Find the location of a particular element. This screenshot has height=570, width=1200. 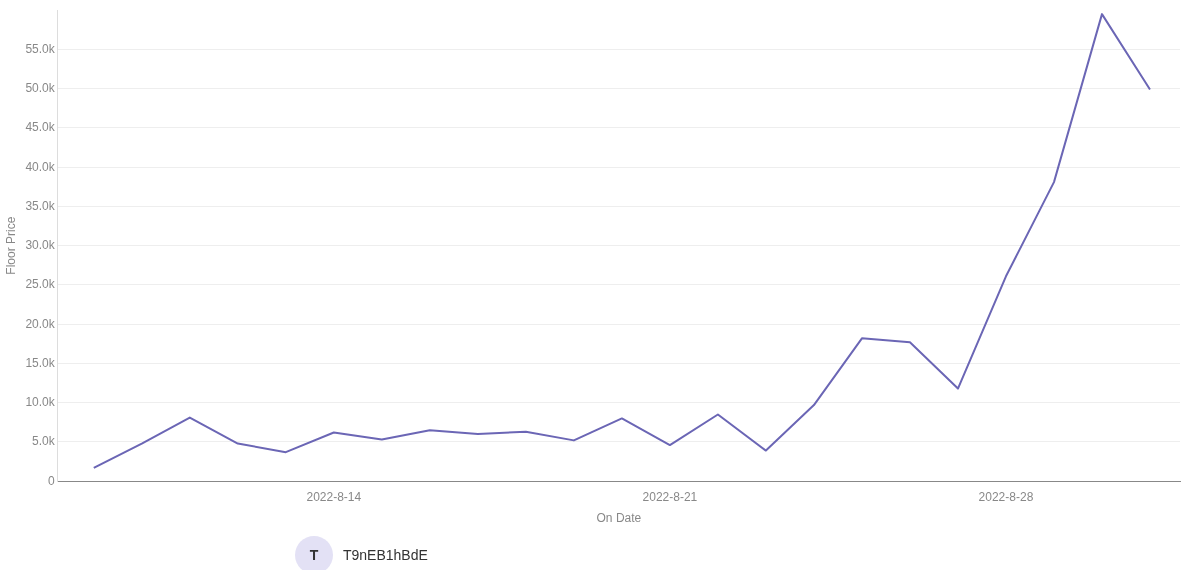

y-tick-label: 45.0k is located at coordinates (40, 127).